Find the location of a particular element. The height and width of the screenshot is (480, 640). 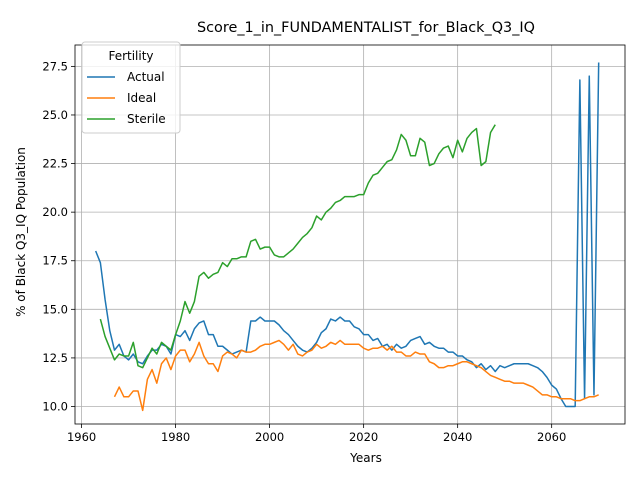

x-tick-label: 2060 is located at coordinates (551, 437).